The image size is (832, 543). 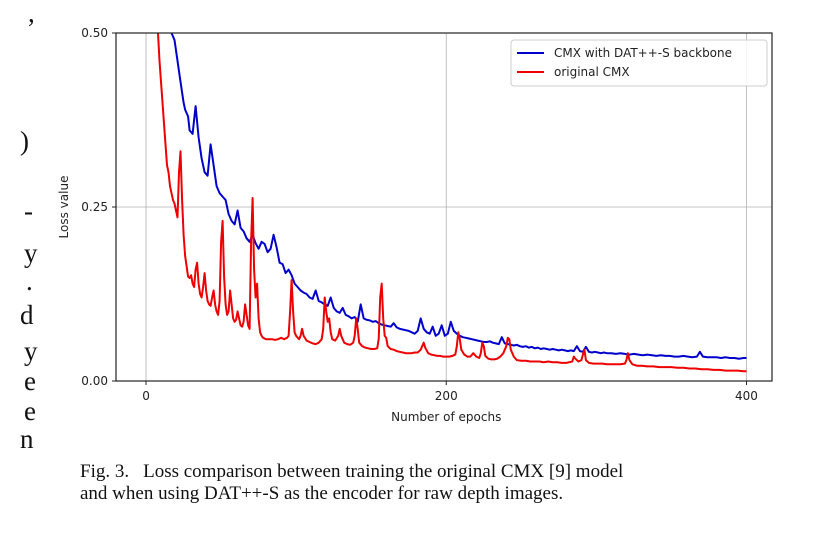 I want to click on x-axis-label: Number of epochs, so click(x=446, y=417).